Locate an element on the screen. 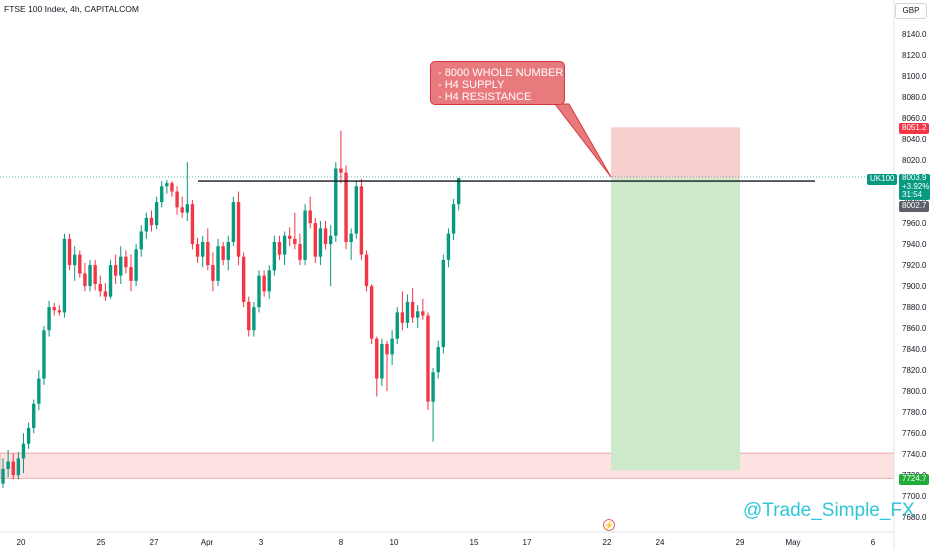 Image resolution: width=932 pixels, height=550 pixels. y-tick-label: 8120.0 is located at coordinates (914, 55).